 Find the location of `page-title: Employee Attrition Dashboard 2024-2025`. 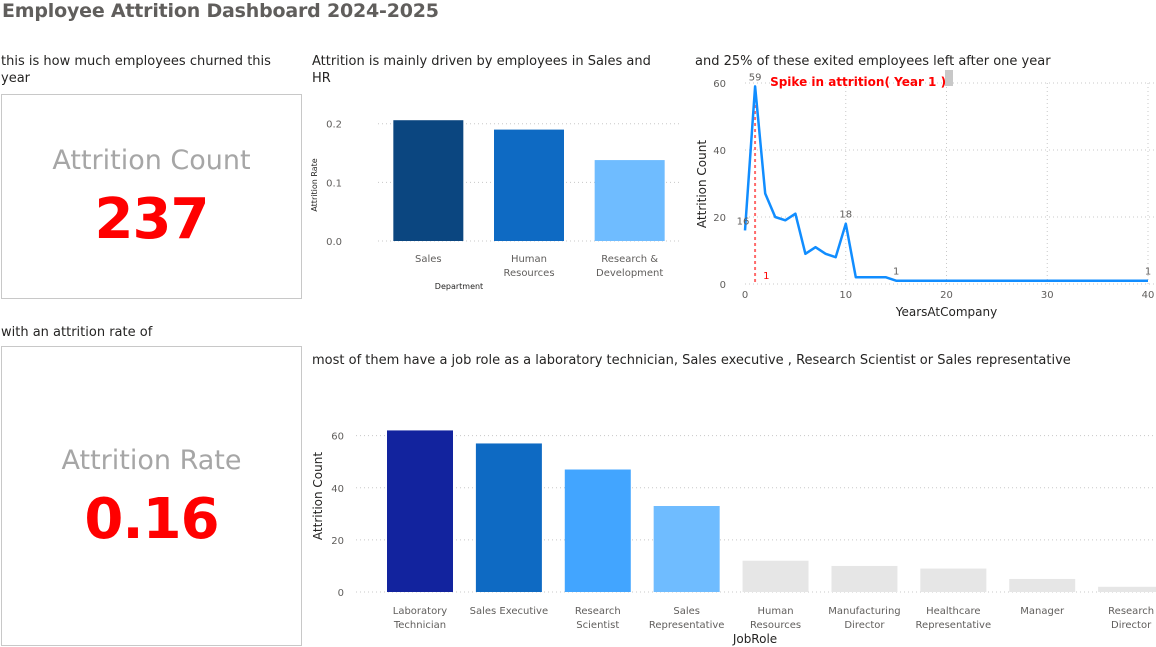

page-title: Employee Attrition Dashboard 2024-2025 is located at coordinates (220, 11).